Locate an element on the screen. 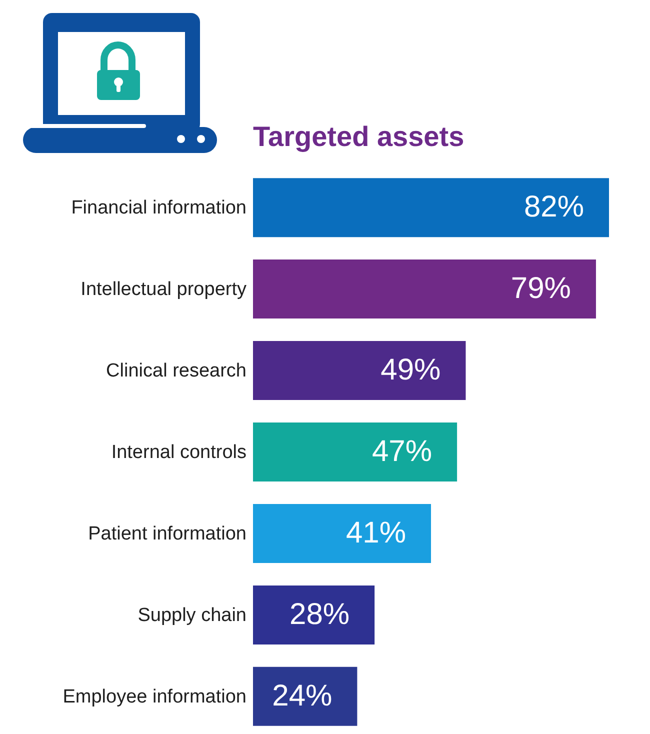  y-tick-label: Intellectual property is located at coordinates (163, 289).